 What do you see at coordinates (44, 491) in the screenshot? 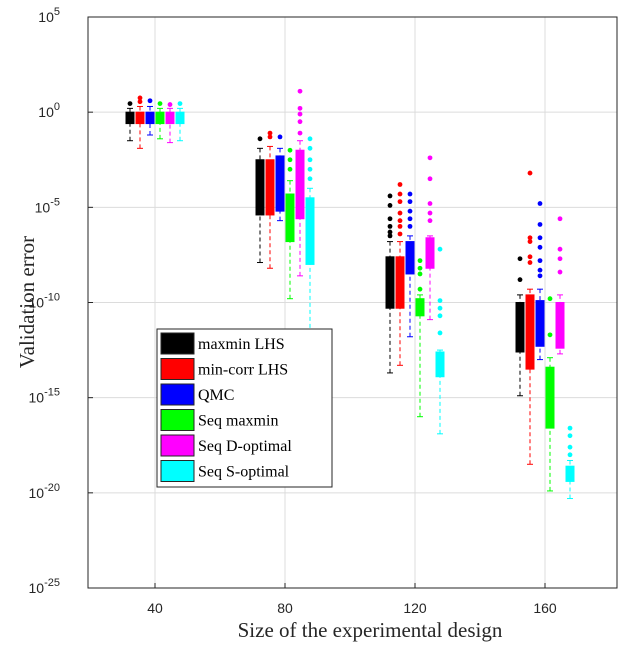
I see `y-tick-label: 10-20` at bounding box center [44, 491].